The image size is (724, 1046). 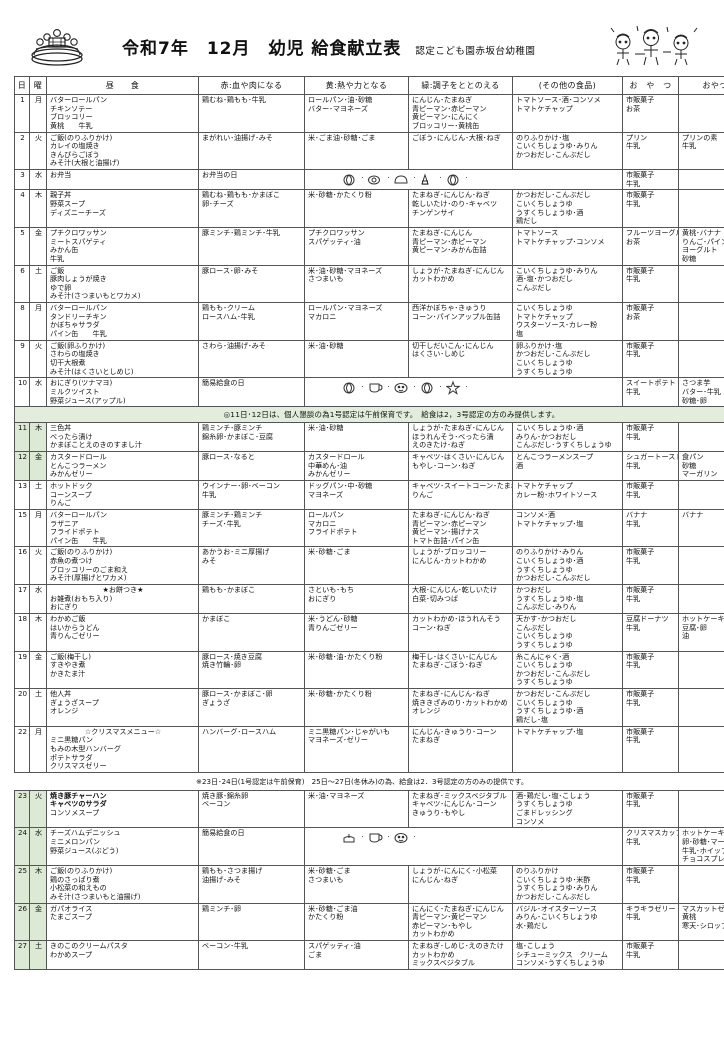 What do you see at coordinates (252, 804) in the screenshot?
I see `cell-line: ベーコン` at bounding box center [252, 804].